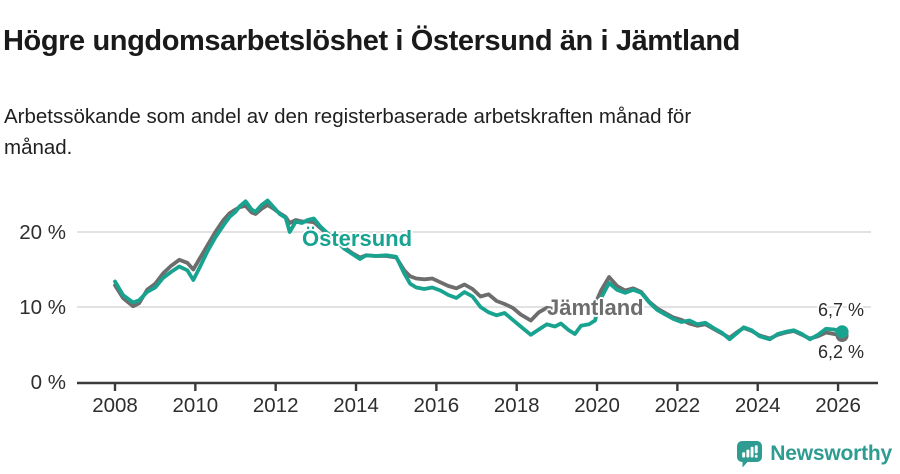 This screenshot has height=474, width=900. What do you see at coordinates (831, 453) in the screenshot?
I see `newsworthy-brand-text: Newsworthy` at bounding box center [831, 453].